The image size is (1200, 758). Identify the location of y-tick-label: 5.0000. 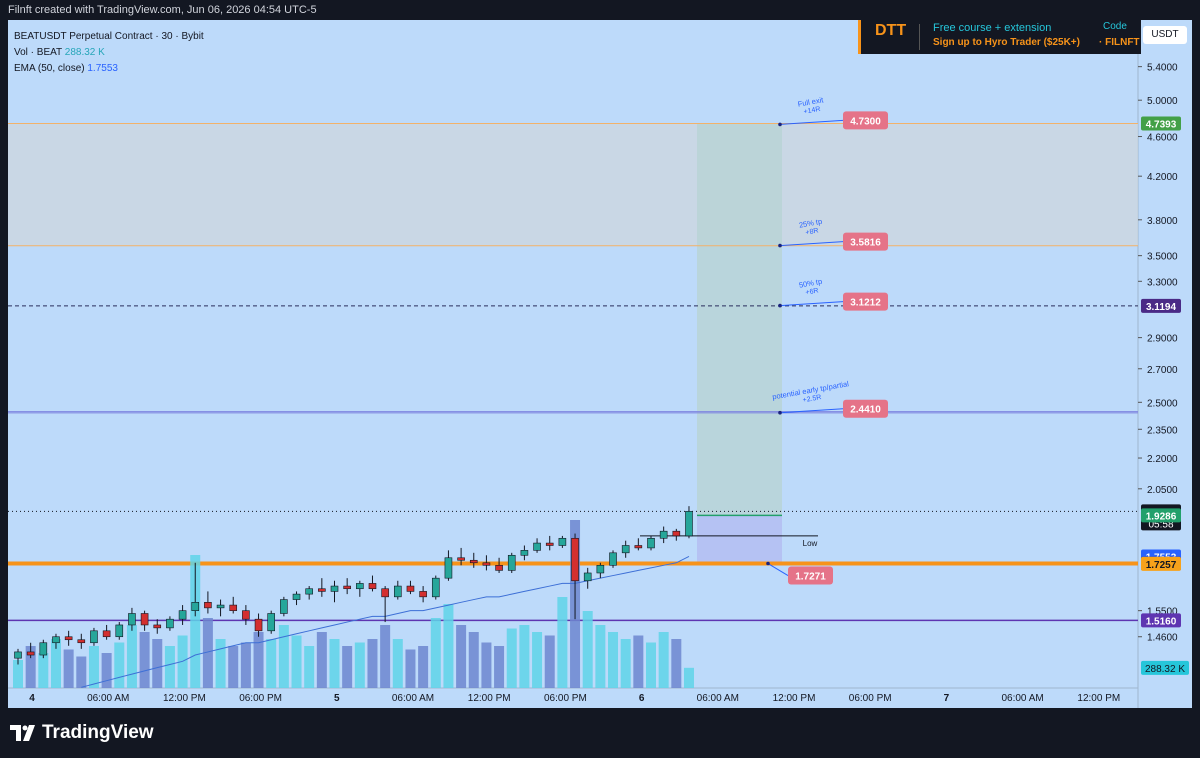
(1162, 101).